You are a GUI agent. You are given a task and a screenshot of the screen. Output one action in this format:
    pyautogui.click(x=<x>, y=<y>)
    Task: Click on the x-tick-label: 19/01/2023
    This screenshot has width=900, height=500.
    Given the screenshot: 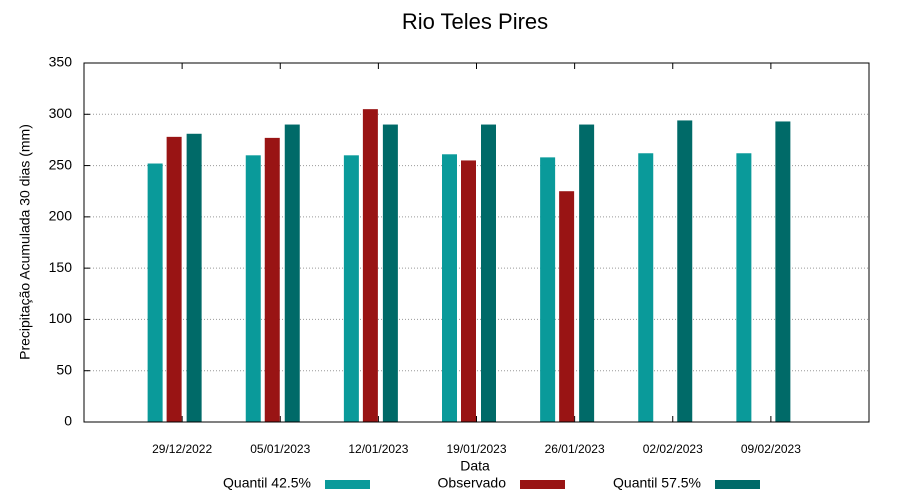 What is the action you would take?
    pyautogui.click(x=476, y=449)
    